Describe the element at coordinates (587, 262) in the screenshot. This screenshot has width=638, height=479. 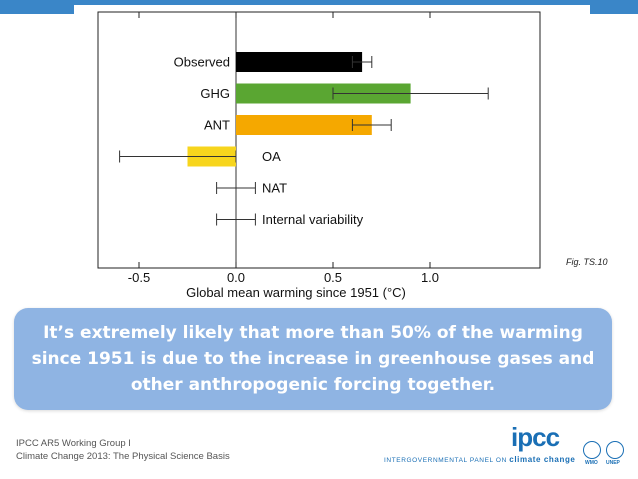
I see `figure-label: Fig. TS.10` at that location.